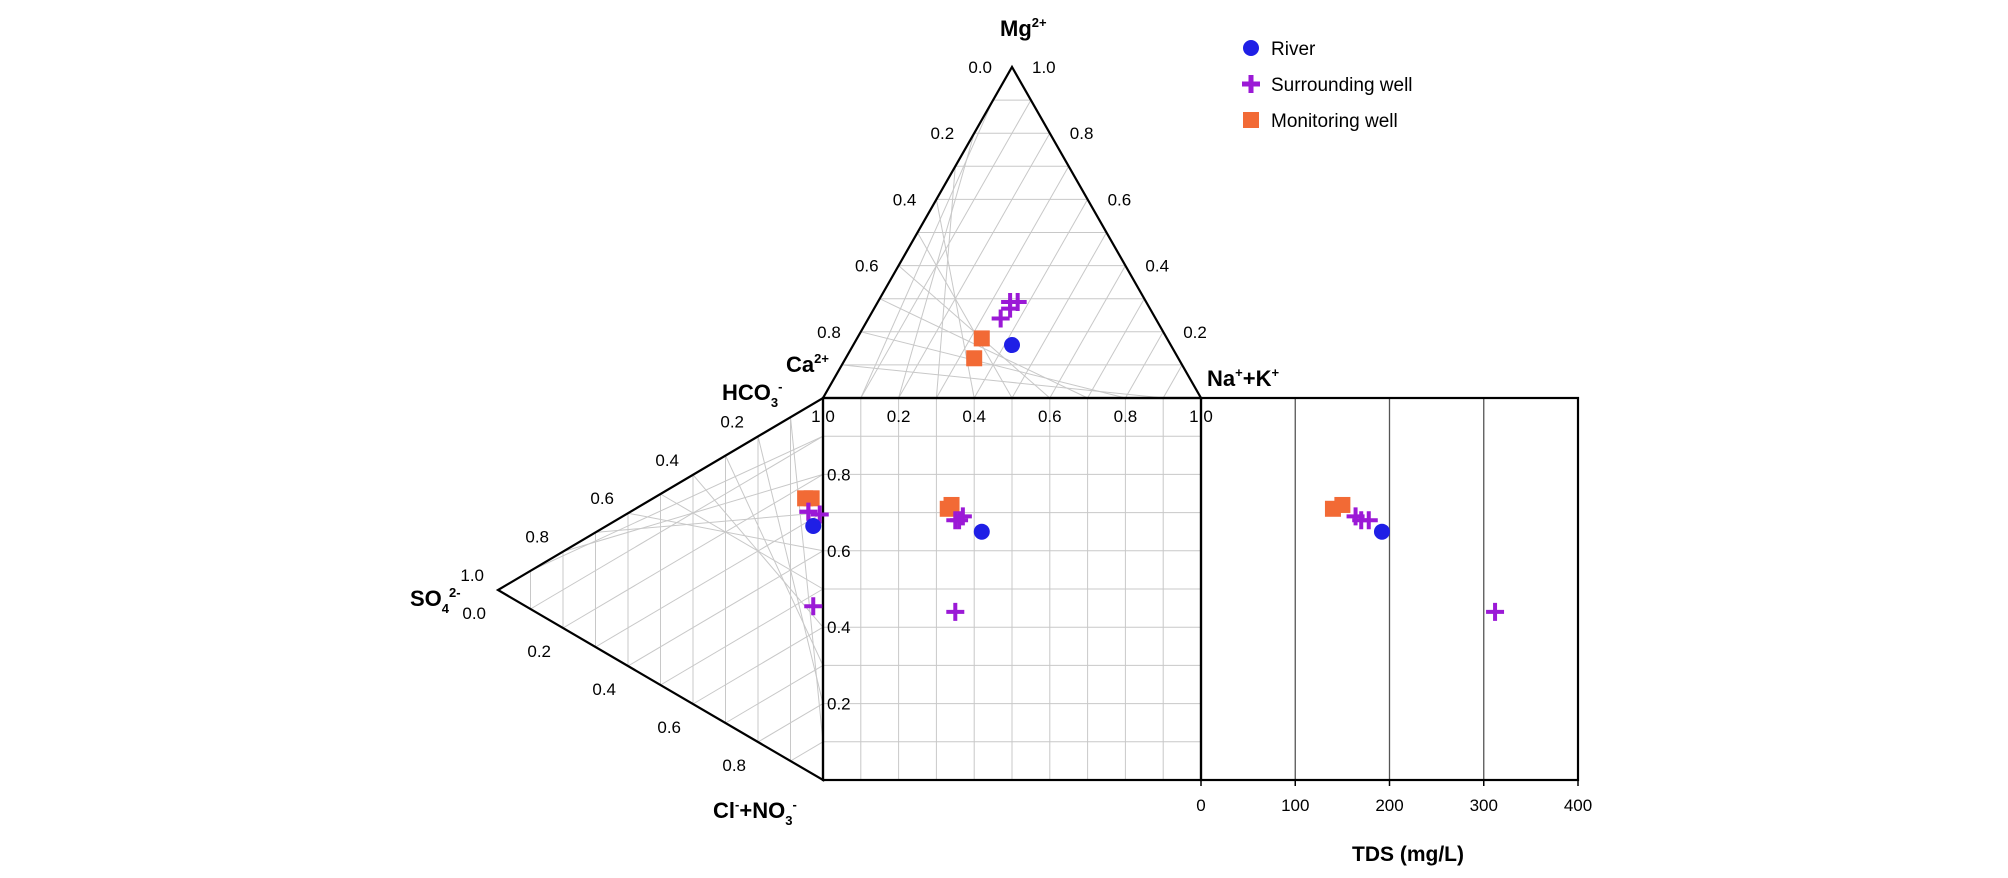 The image size is (2008, 878). I want to click on legend-surrounding-well-label: Surrounding well, so click(1342, 85).